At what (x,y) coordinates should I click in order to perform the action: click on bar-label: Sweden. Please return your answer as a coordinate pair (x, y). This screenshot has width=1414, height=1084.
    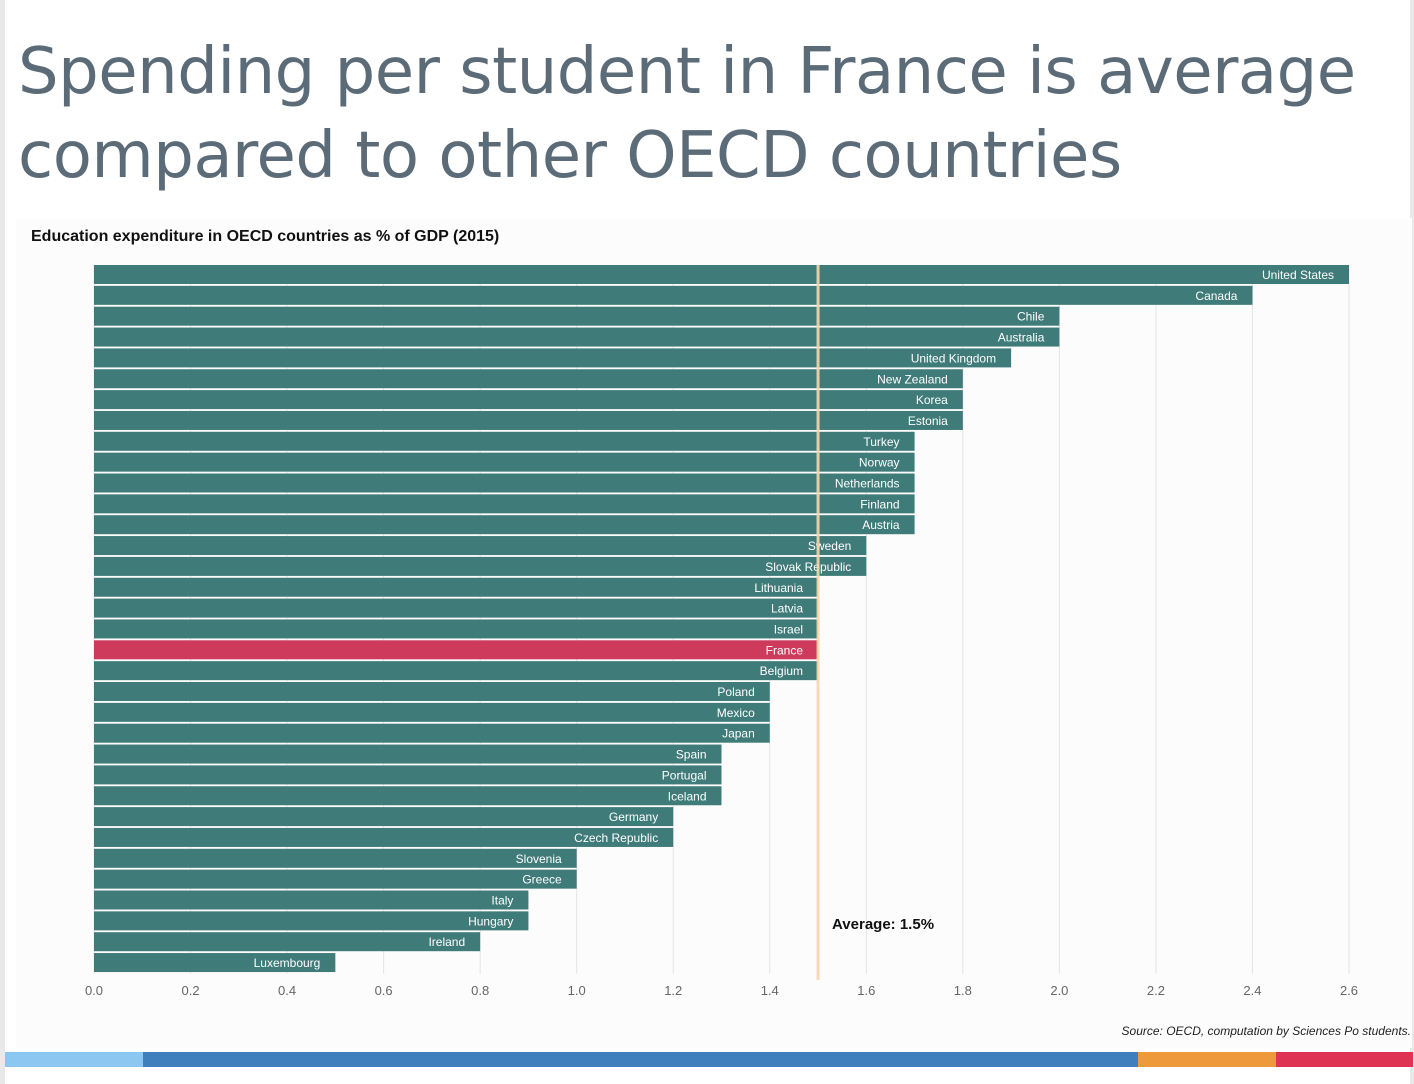
    Looking at the image, I should click on (829, 546).